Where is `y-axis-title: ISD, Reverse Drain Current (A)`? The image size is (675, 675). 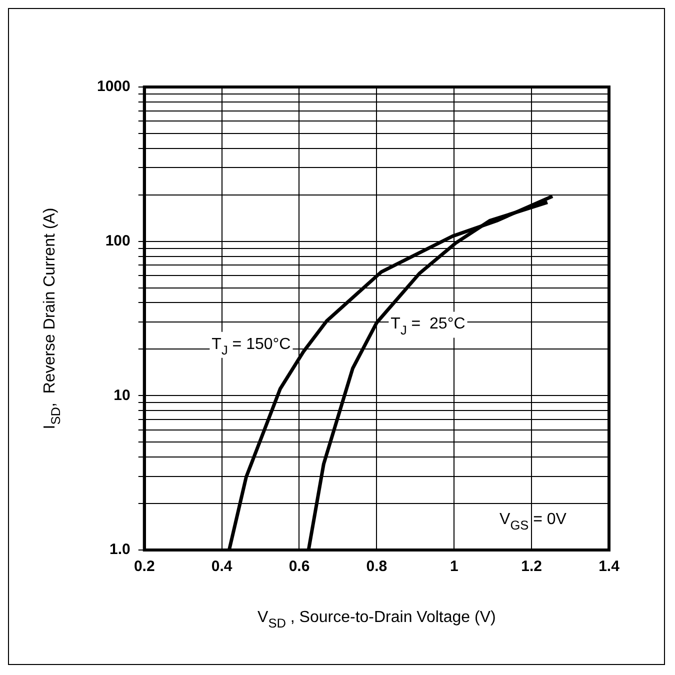 y-axis-title: ISD, Reverse Drain Current (A) is located at coordinates (52, 319).